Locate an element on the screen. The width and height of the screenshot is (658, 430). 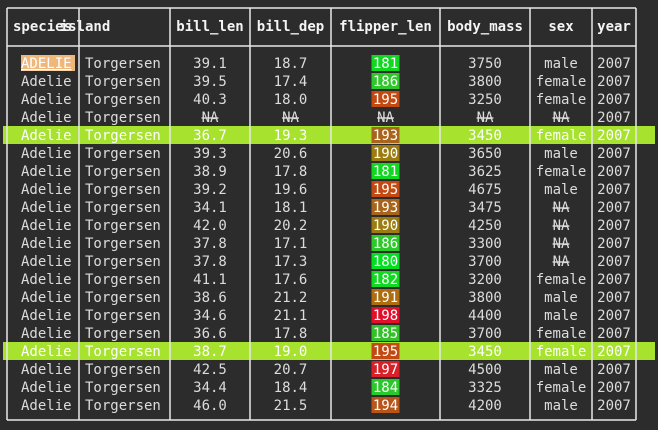
row-highlight is located at coordinates (329, 351).